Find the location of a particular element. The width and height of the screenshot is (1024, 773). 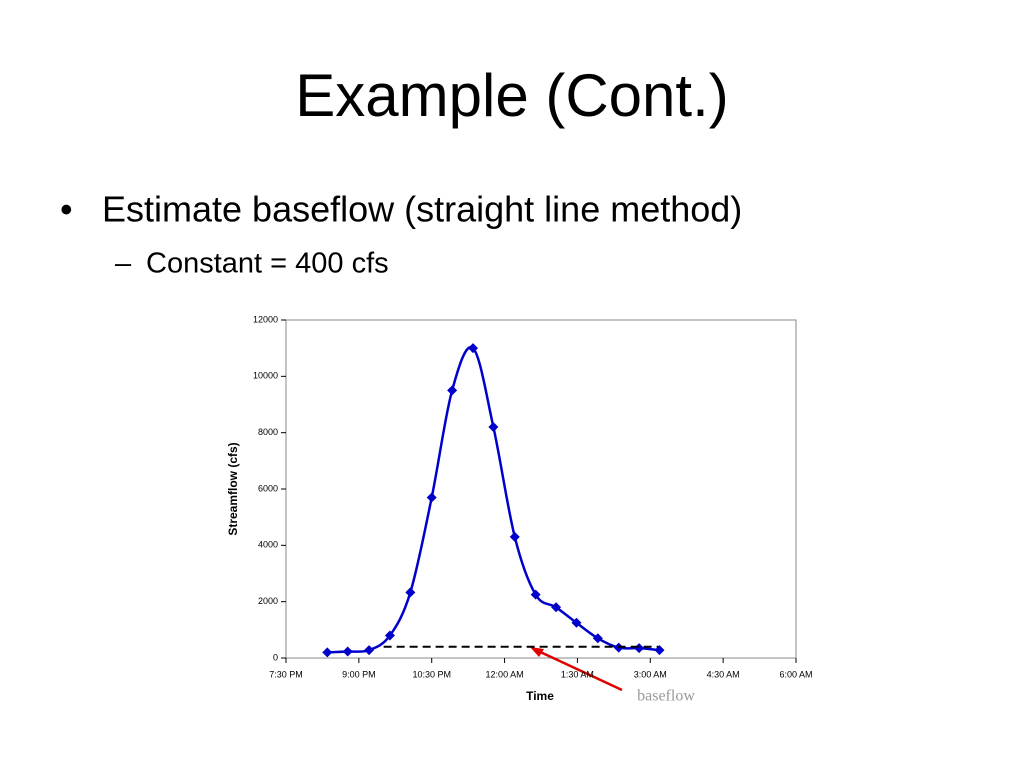

x-tick-label: 6:00 AM is located at coordinates (795, 674).